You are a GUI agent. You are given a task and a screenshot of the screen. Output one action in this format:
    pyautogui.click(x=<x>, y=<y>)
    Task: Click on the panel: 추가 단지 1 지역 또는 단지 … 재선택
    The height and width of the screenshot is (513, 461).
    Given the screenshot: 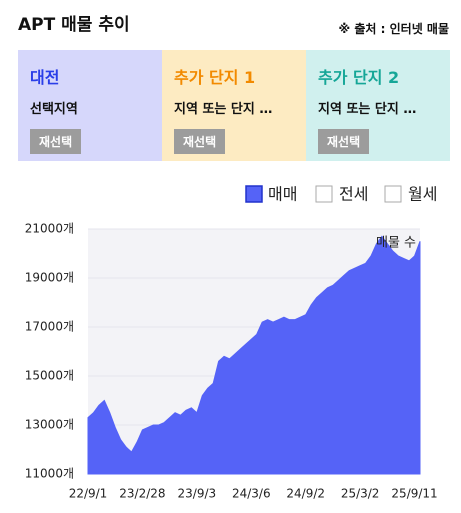 What is the action you would take?
    pyautogui.click(x=234, y=105)
    